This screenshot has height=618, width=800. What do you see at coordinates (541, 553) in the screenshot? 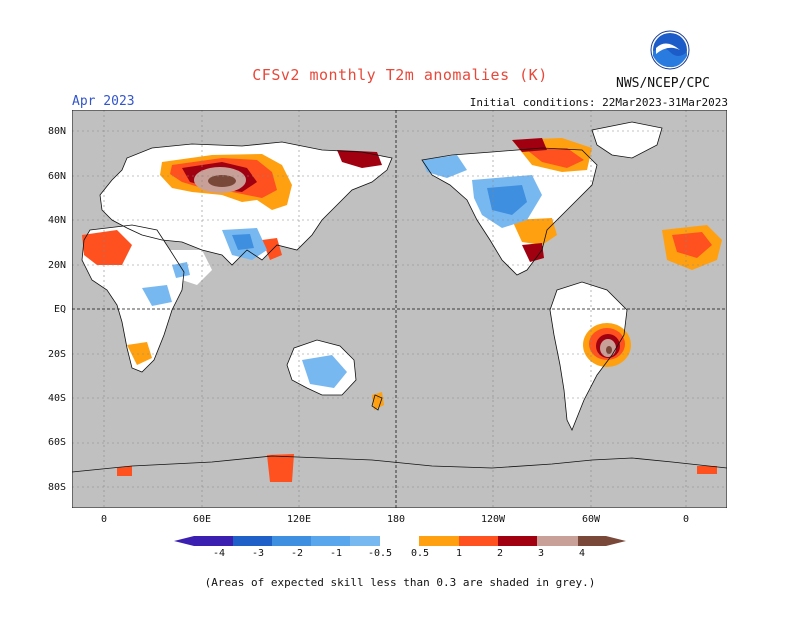
I see `colorbar-label: 3` at bounding box center [541, 553].